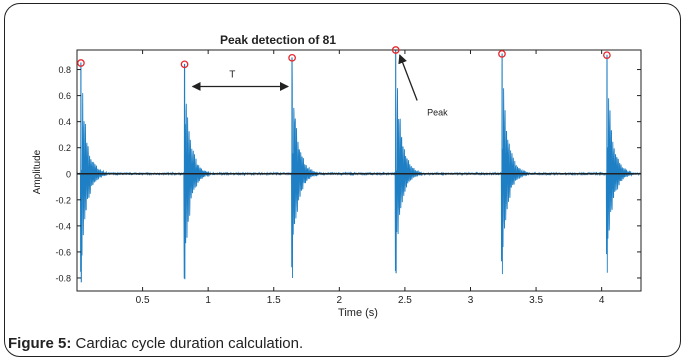 Image resolution: width=687 pixels, height=361 pixels. What do you see at coordinates (208, 300) in the screenshot?
I see `x-tick-label: 1` at bounding box center [208, 300].